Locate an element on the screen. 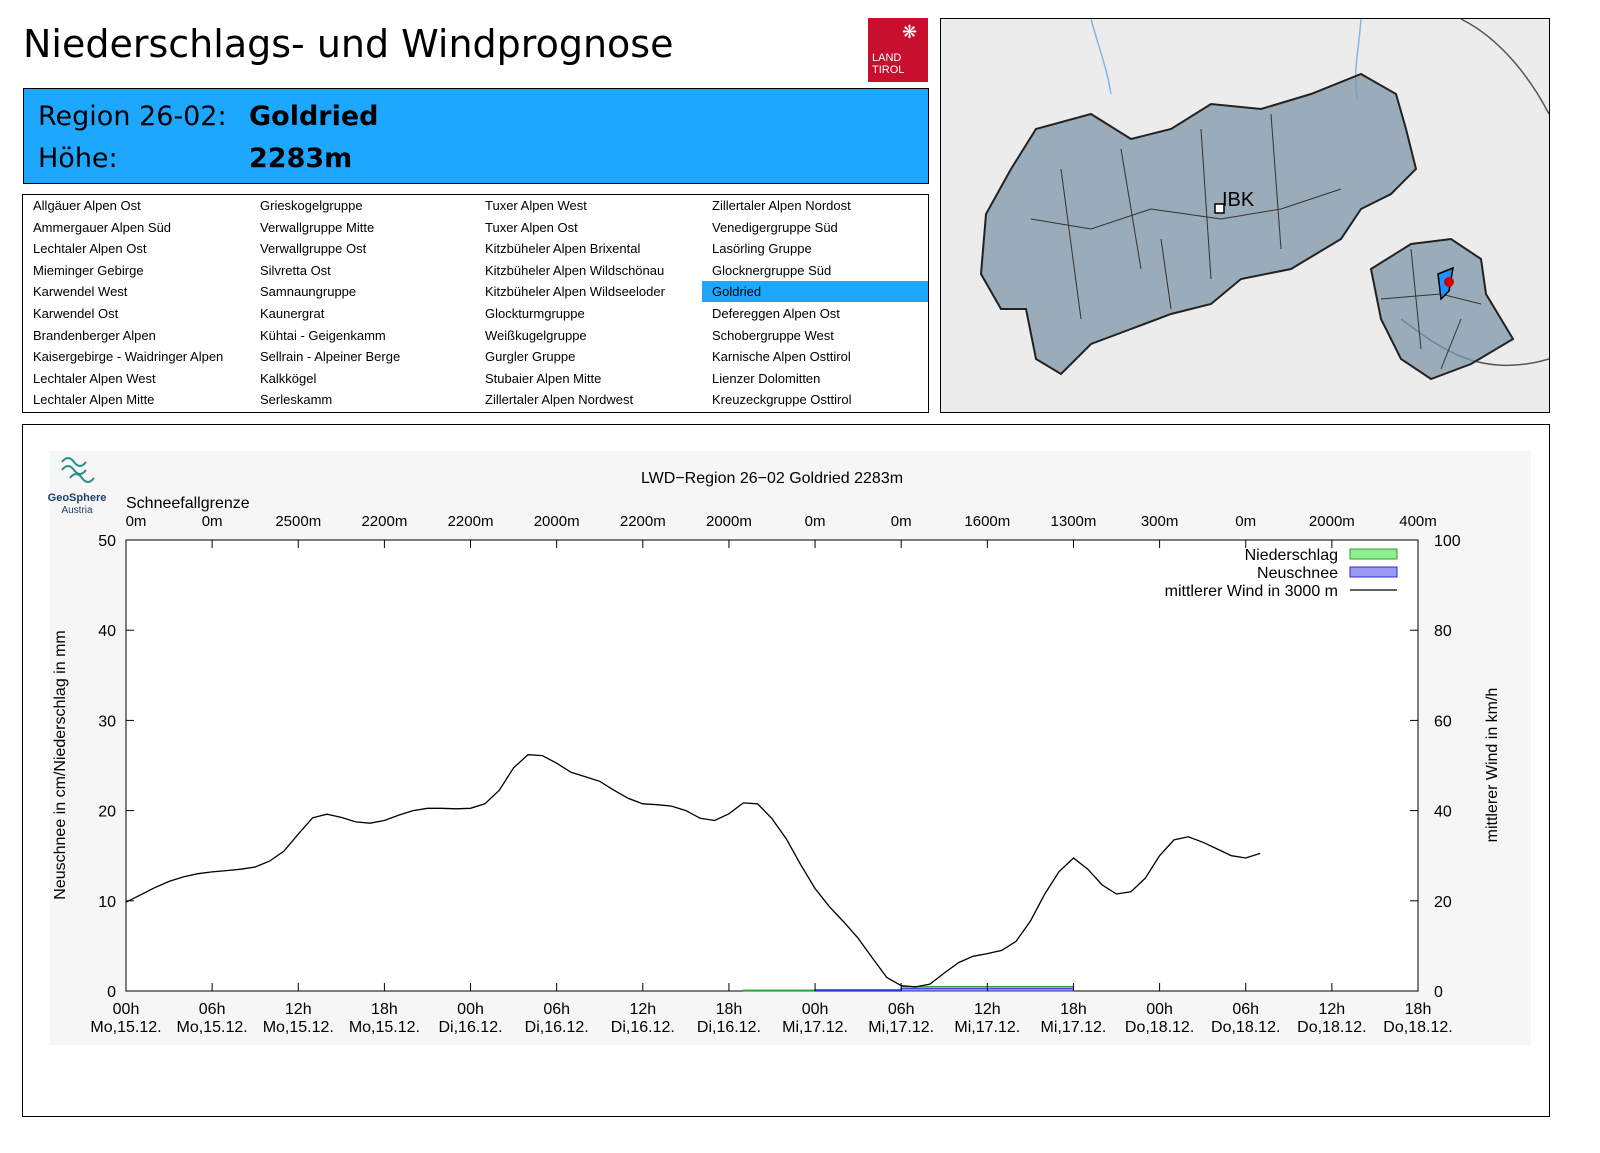  region-list-item: Kühtai - Geigenkamm is located at coordinates (323, 335).